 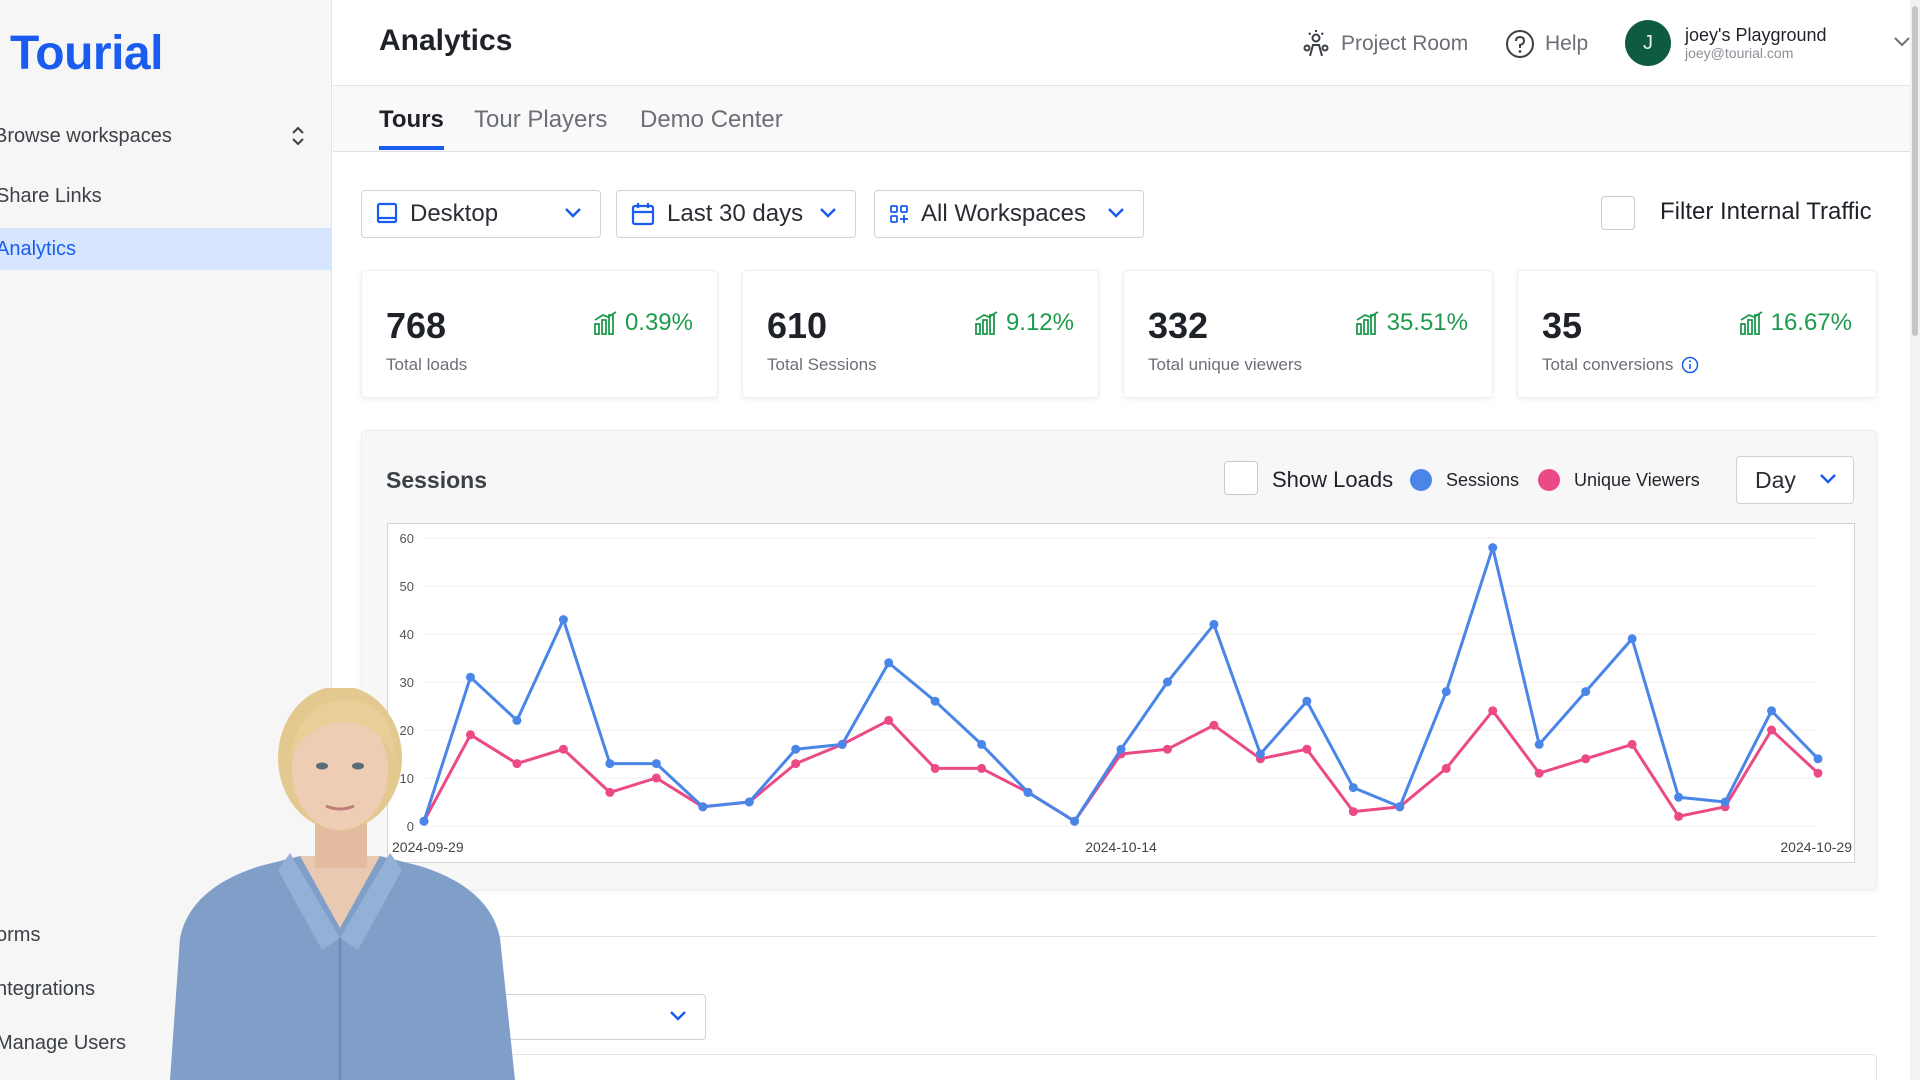 What do you see at coordinates (1178, 325) in the screenshot?
I see `stat-value: 332` at bounding box center [1178, 325].